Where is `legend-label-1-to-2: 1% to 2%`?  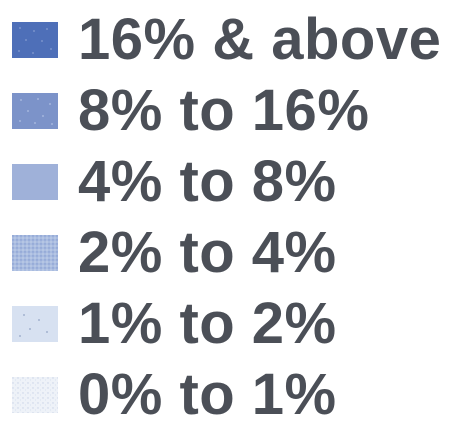 legend-label-1-to-2: 1% to 2% is located at coordinates (207, 323).